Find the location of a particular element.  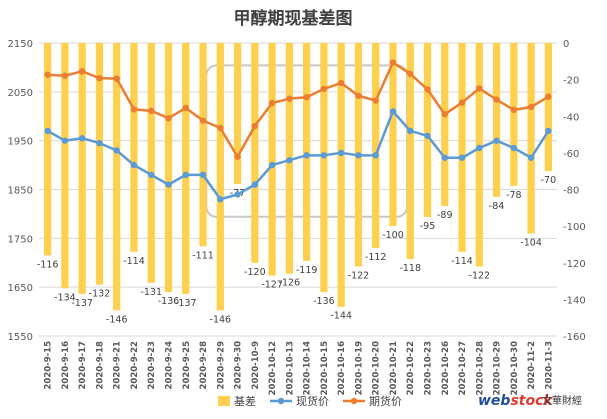

left-axis-tick-label: 1650 is located at coordinates (20, 288).